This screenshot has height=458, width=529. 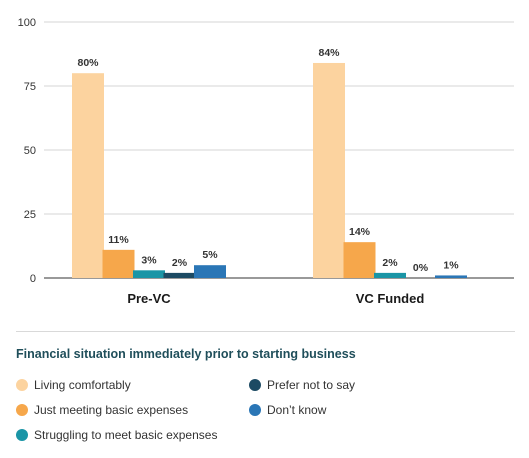 What do you see at coordinates (210, 271) in the screenshot?
I see `bar-pre-vc-don-t-know` at bounding box center [210, 271].